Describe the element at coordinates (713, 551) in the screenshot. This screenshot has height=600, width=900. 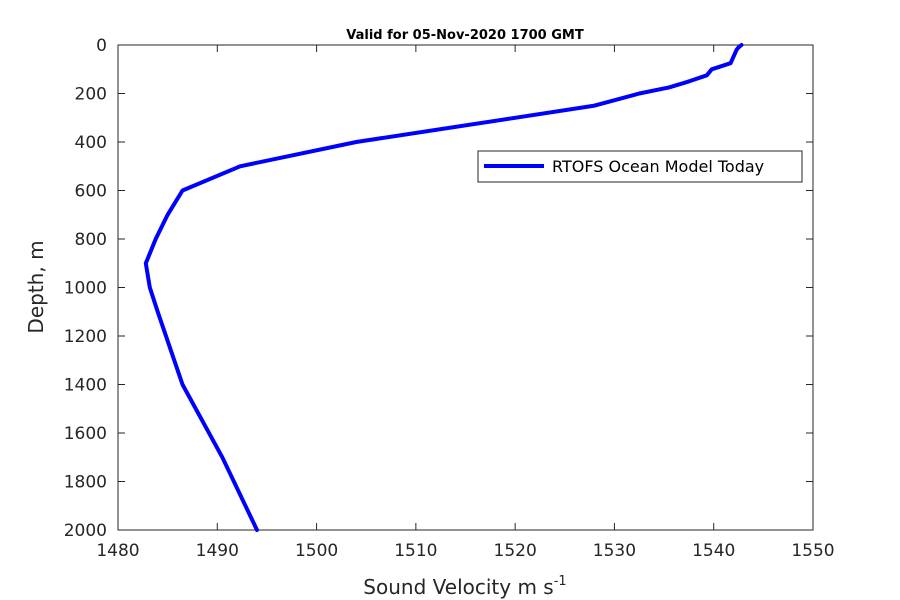
I see `x-tick-label: 1540` at that location.